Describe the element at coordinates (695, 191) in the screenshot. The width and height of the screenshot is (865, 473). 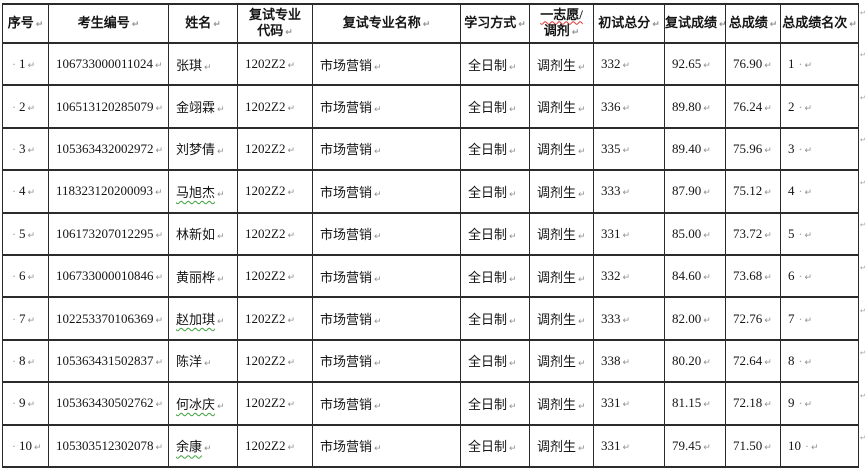
I see `cell-retest_score: 87.90 ↵` at that location.